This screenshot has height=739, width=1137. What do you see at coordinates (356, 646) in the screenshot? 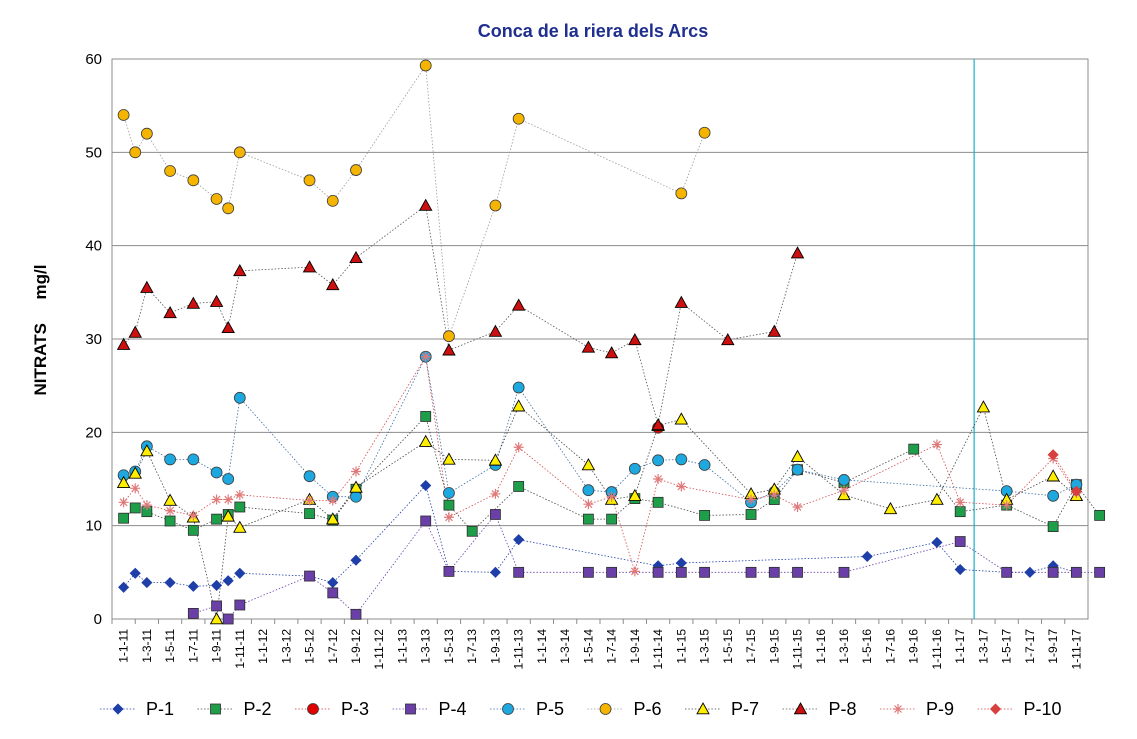
I see `x-tick-label: 1-9-12` at bounding box center [356, 646].